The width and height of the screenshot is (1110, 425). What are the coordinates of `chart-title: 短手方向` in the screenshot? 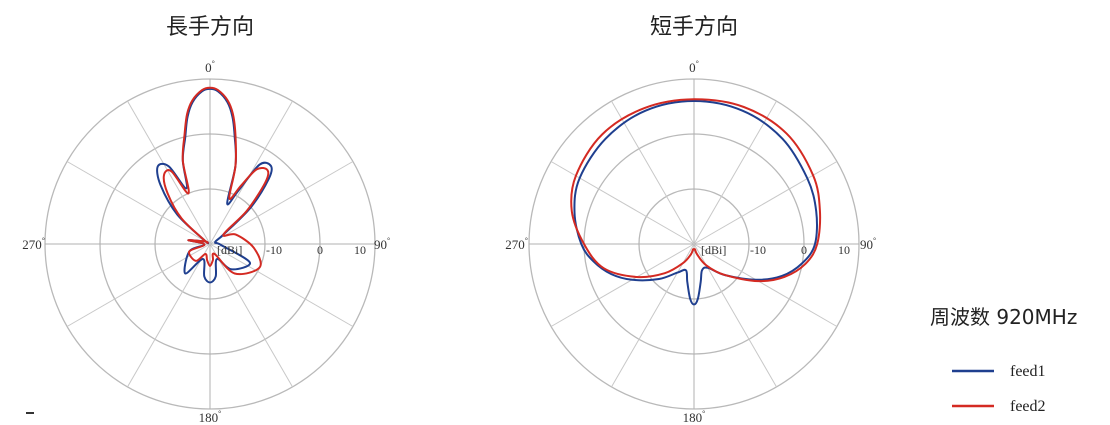 It's located at (694, 27).